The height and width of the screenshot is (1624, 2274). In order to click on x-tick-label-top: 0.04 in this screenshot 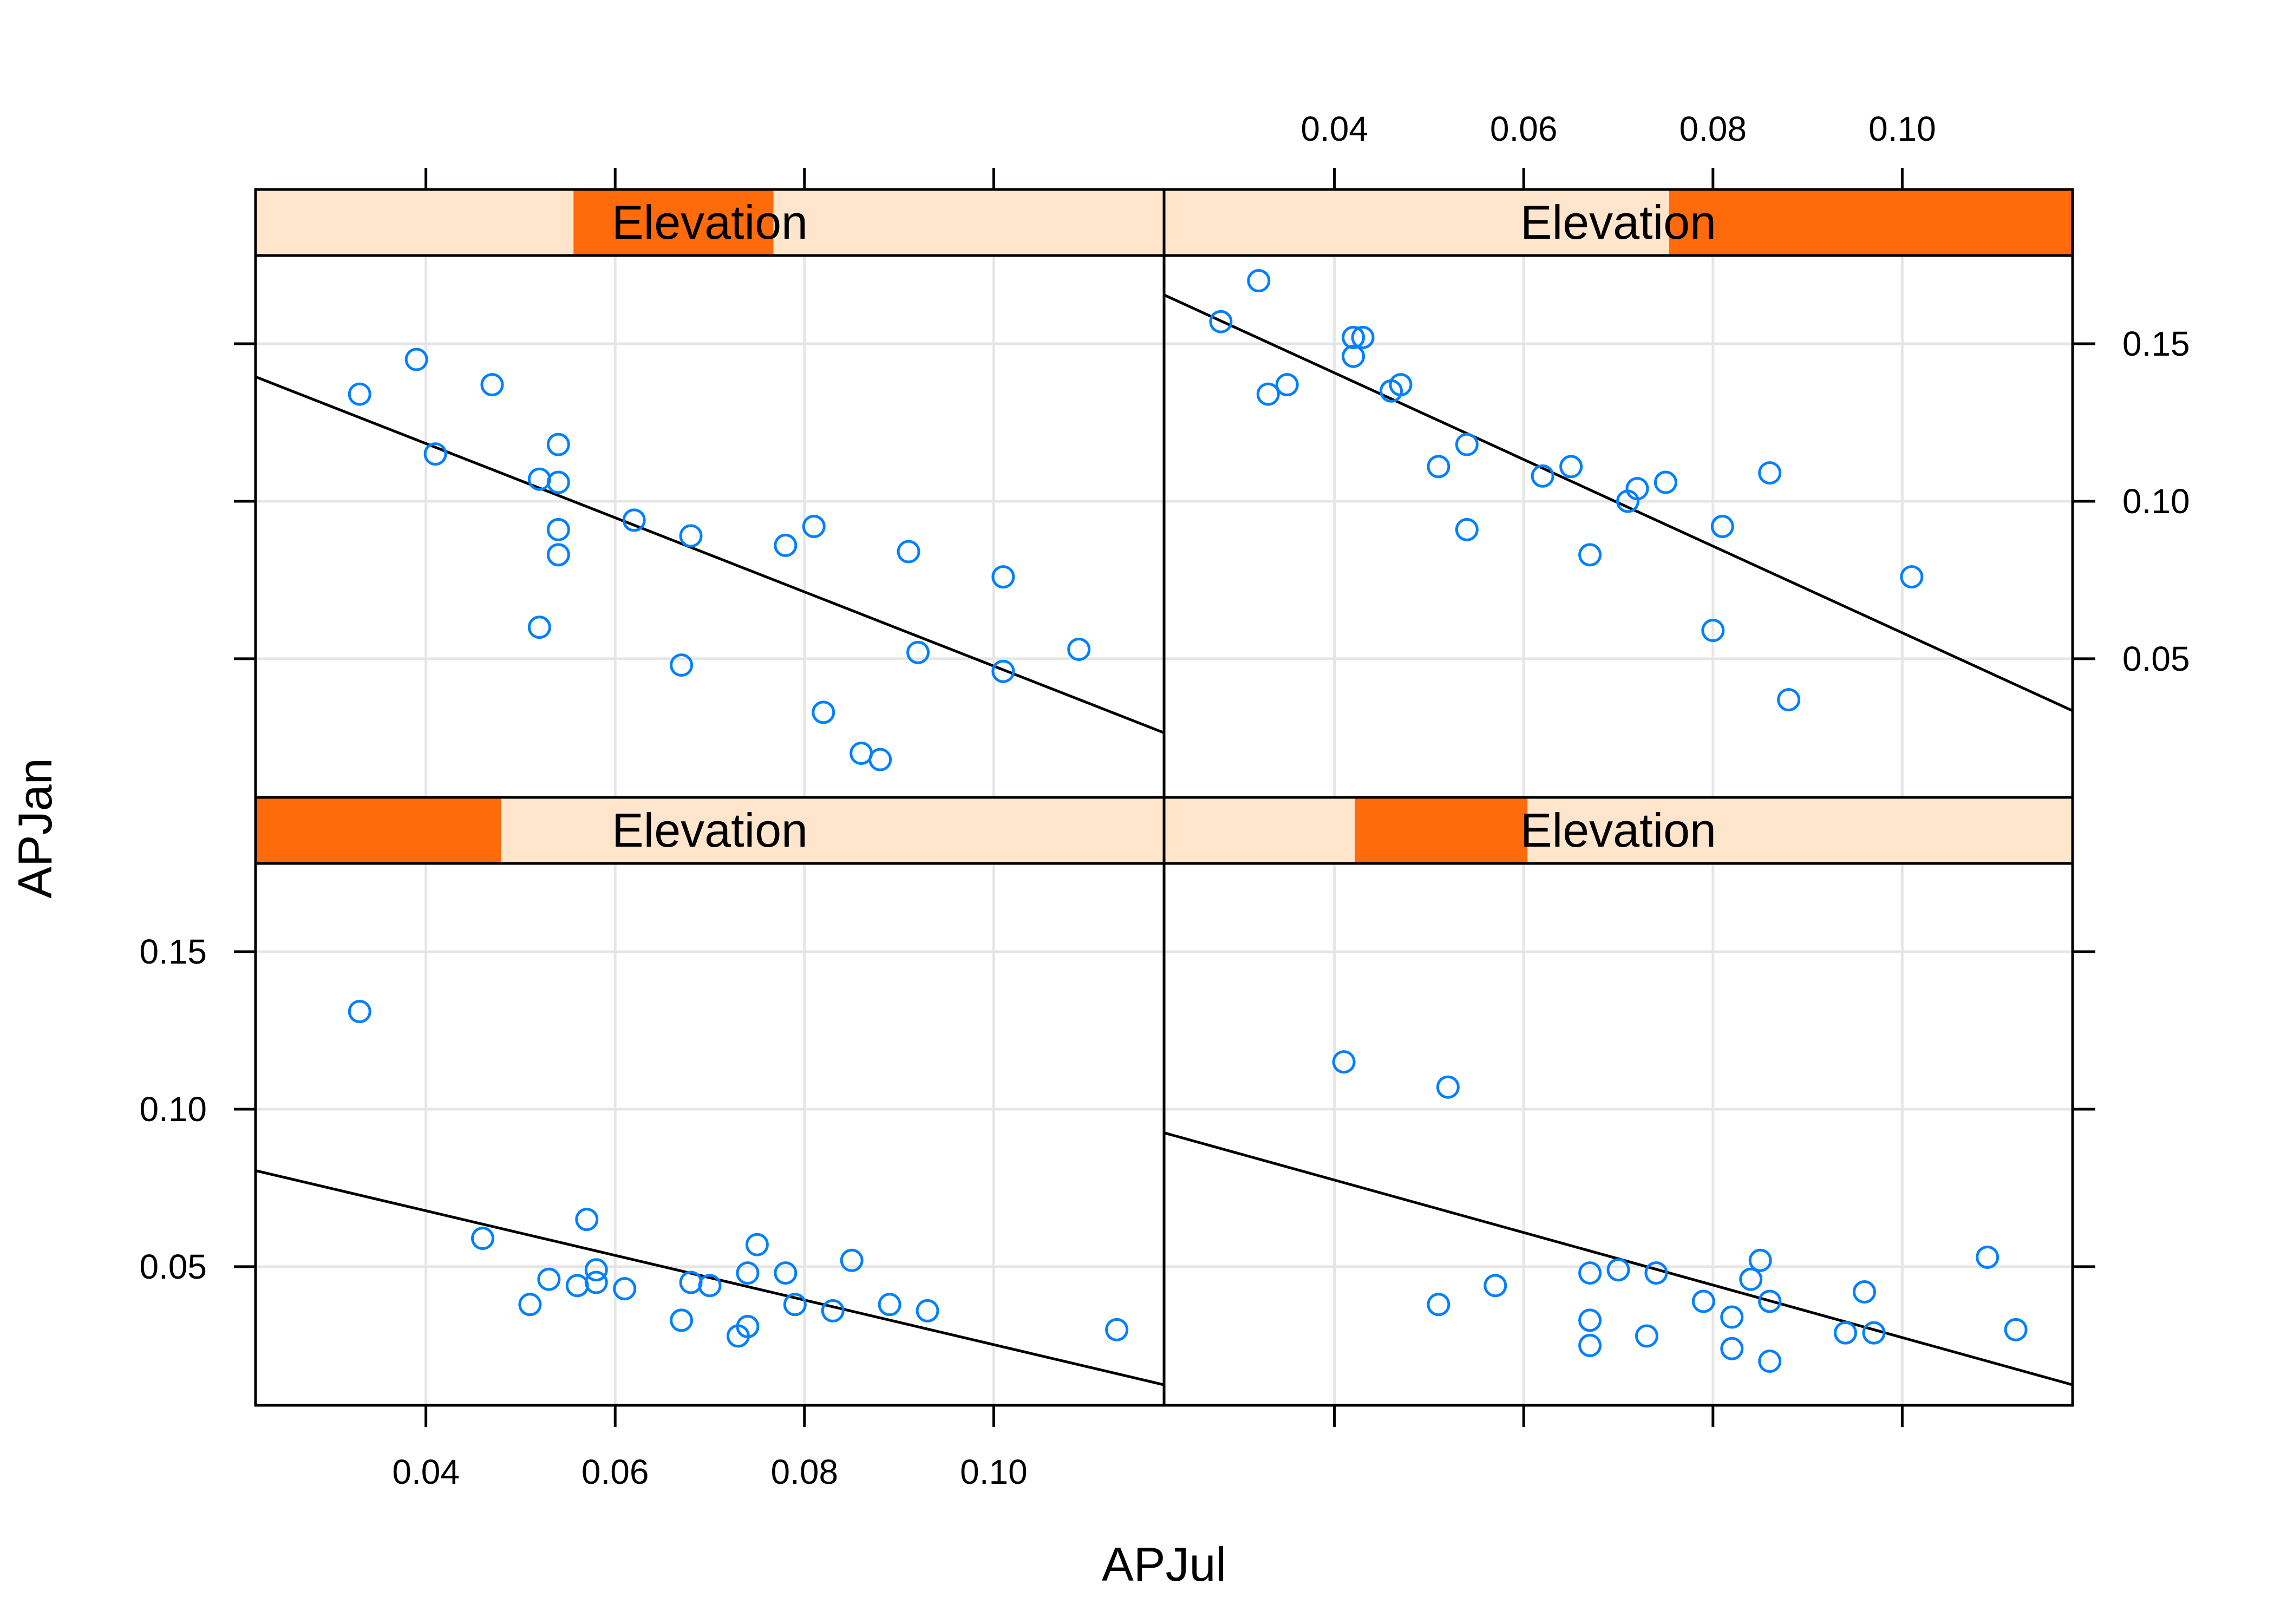, I will do `click(1335, 128)`.